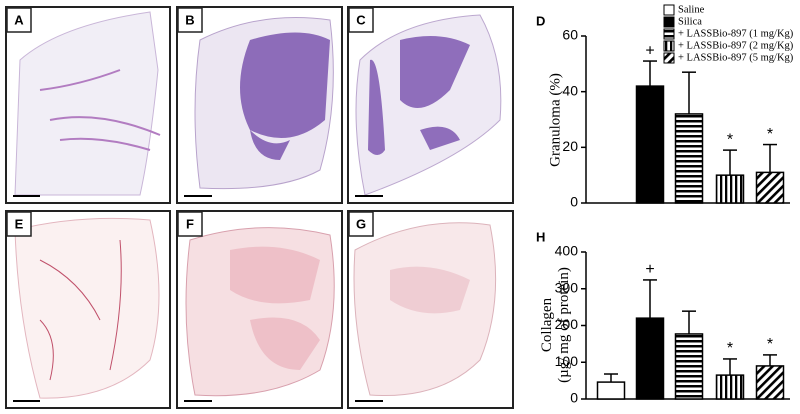  I want to click on panel-label: F, so click(190, 223).